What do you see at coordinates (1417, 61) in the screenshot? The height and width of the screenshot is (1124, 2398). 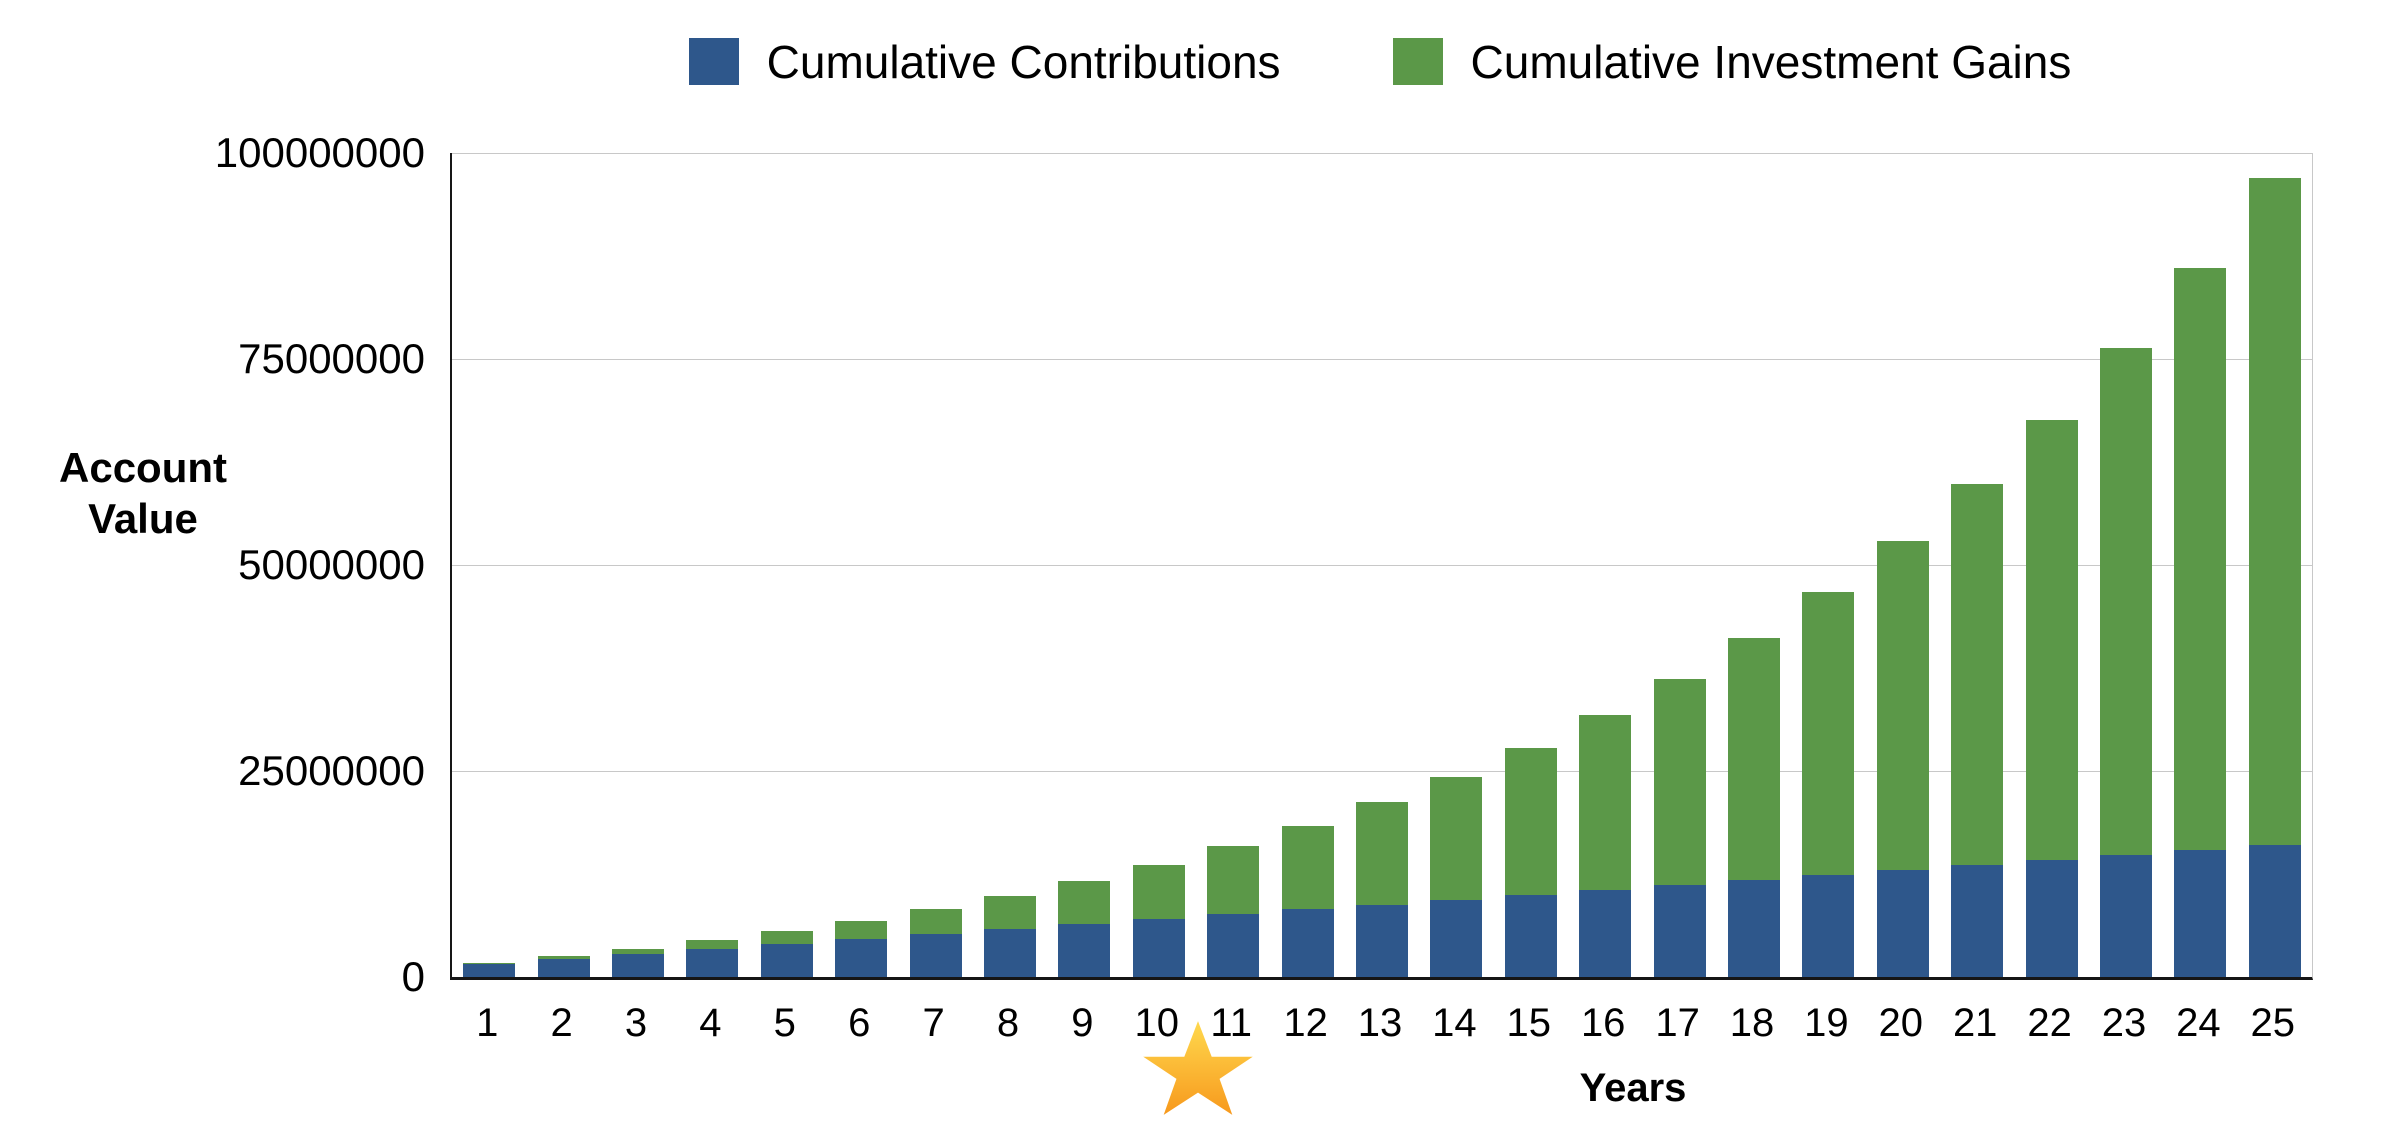 I see `gains-swatch-icon` at bounding box center [1417, 61].